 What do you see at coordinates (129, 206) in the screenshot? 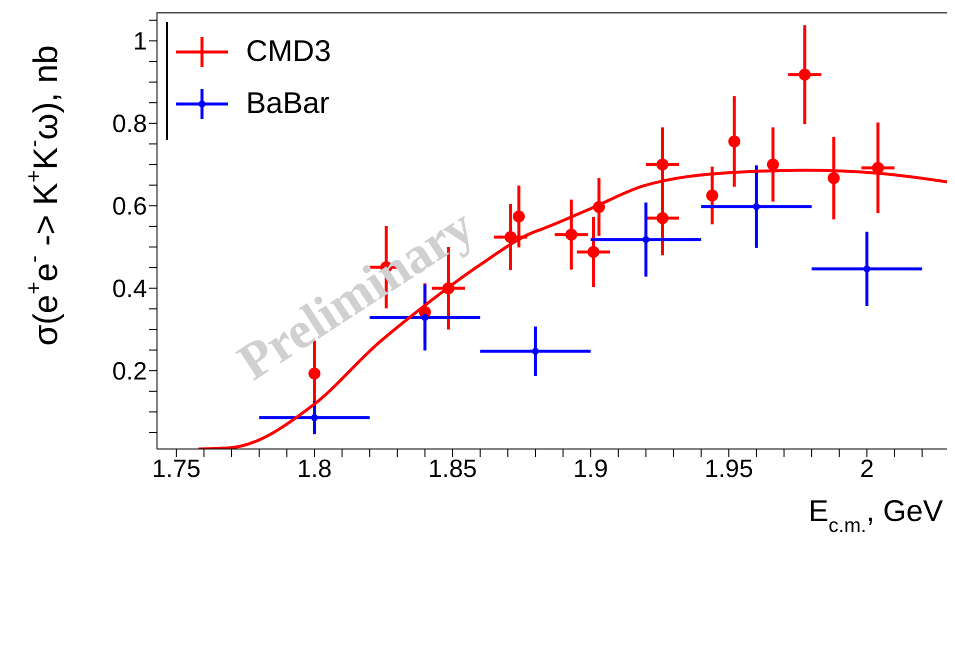
I see `y-tick-label: 0.6` at bounding box center [129, 206].